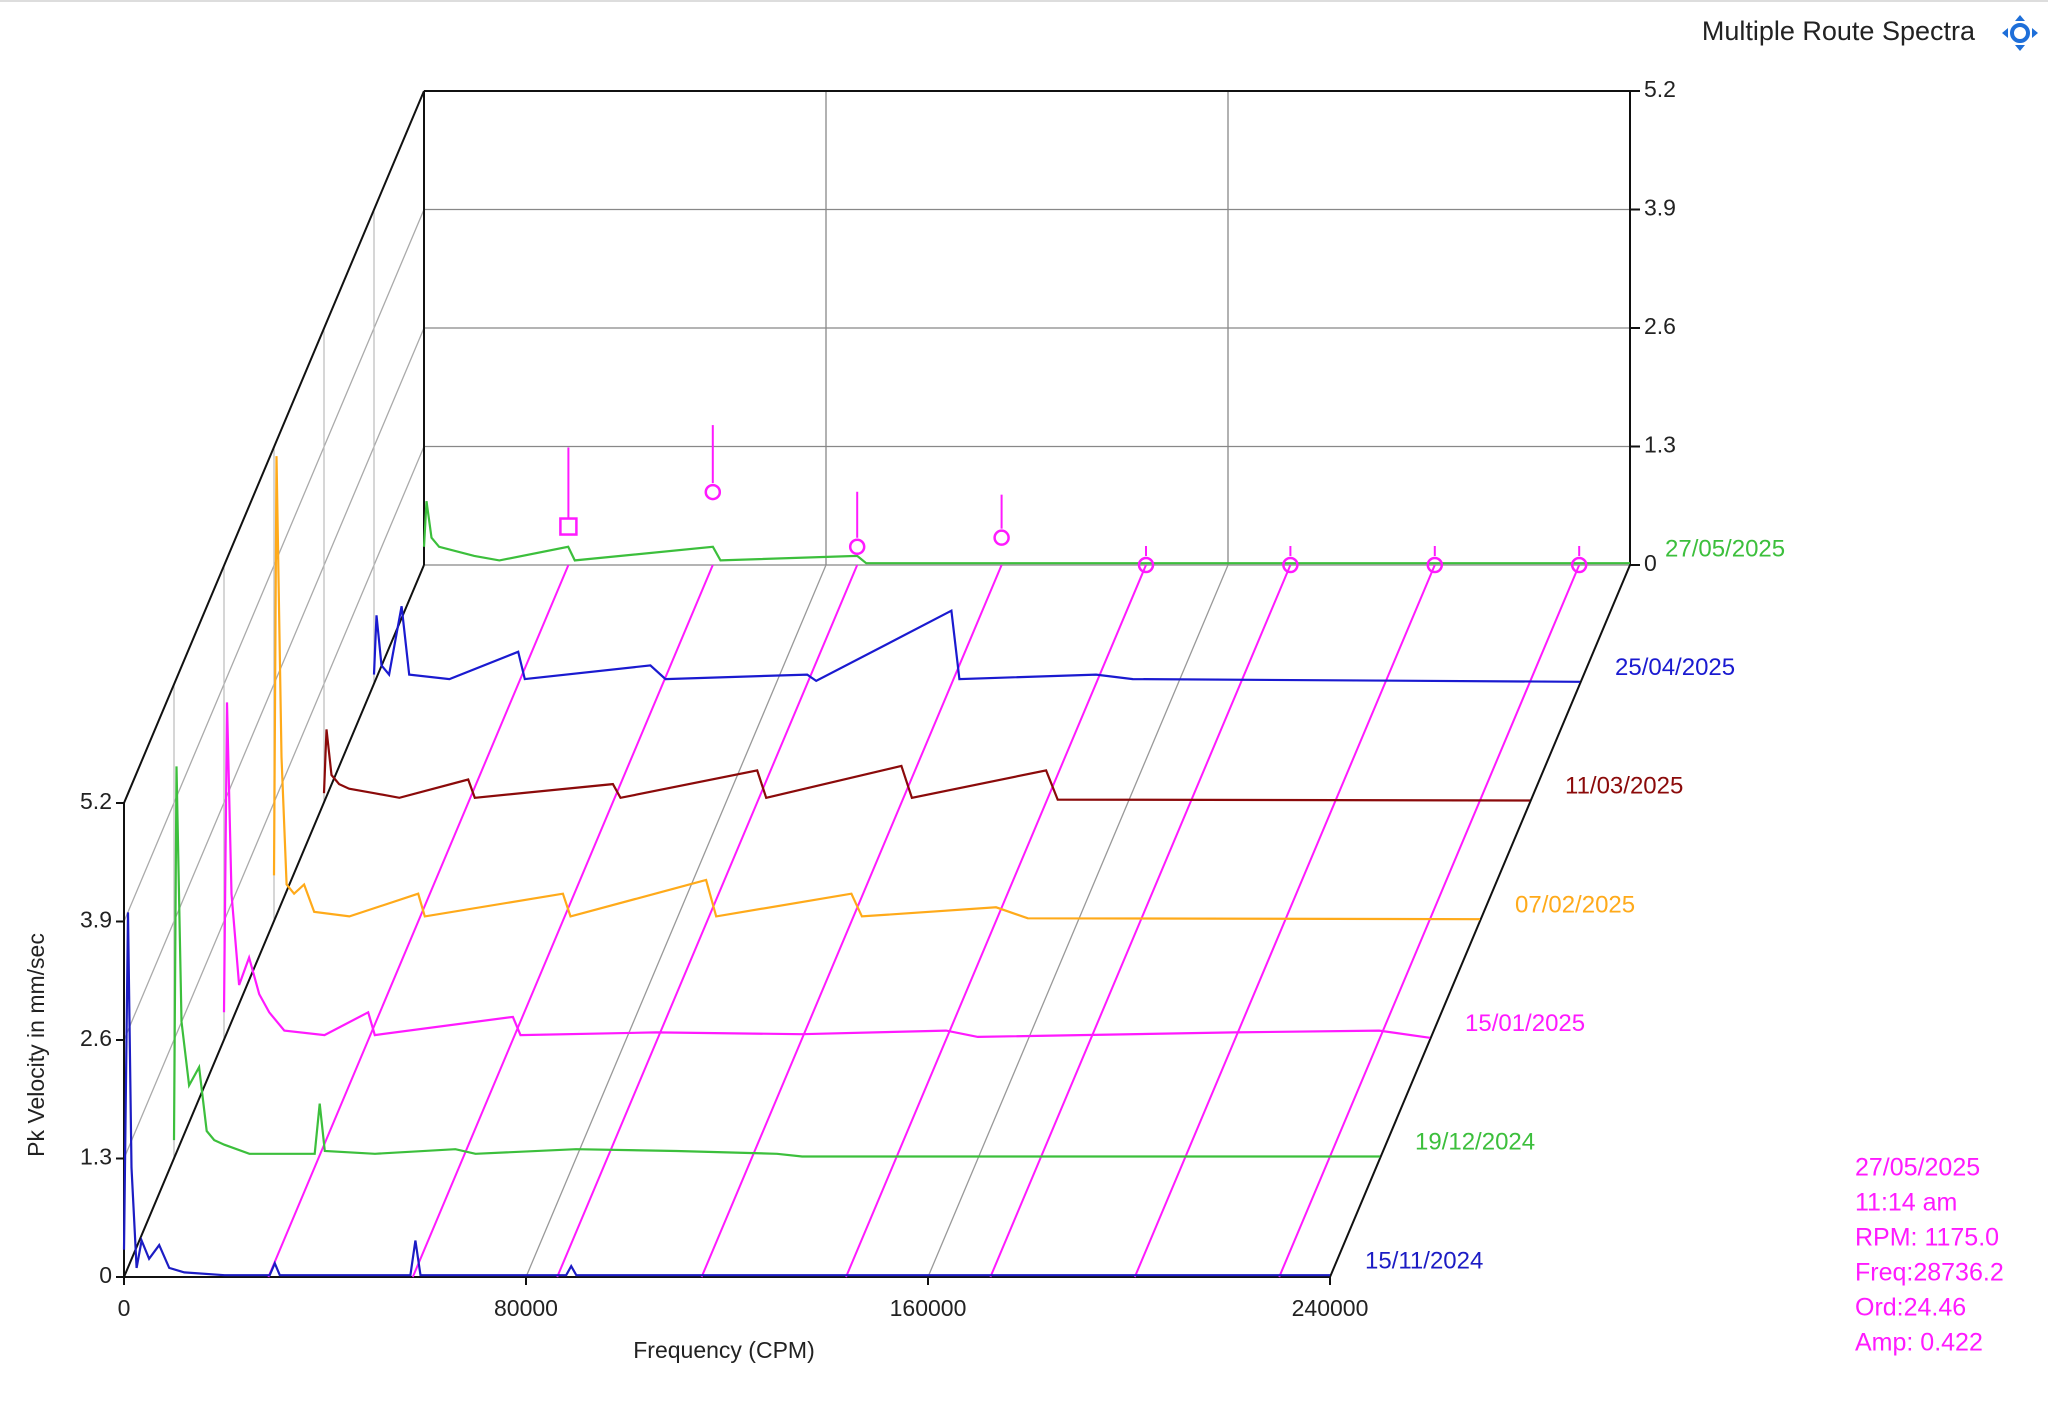 This screenshot has width=2048, height=1412. Describe the element at coordinates (1330, 1308) in the screenshot. I see `x-tick-label: 240000` at that location.